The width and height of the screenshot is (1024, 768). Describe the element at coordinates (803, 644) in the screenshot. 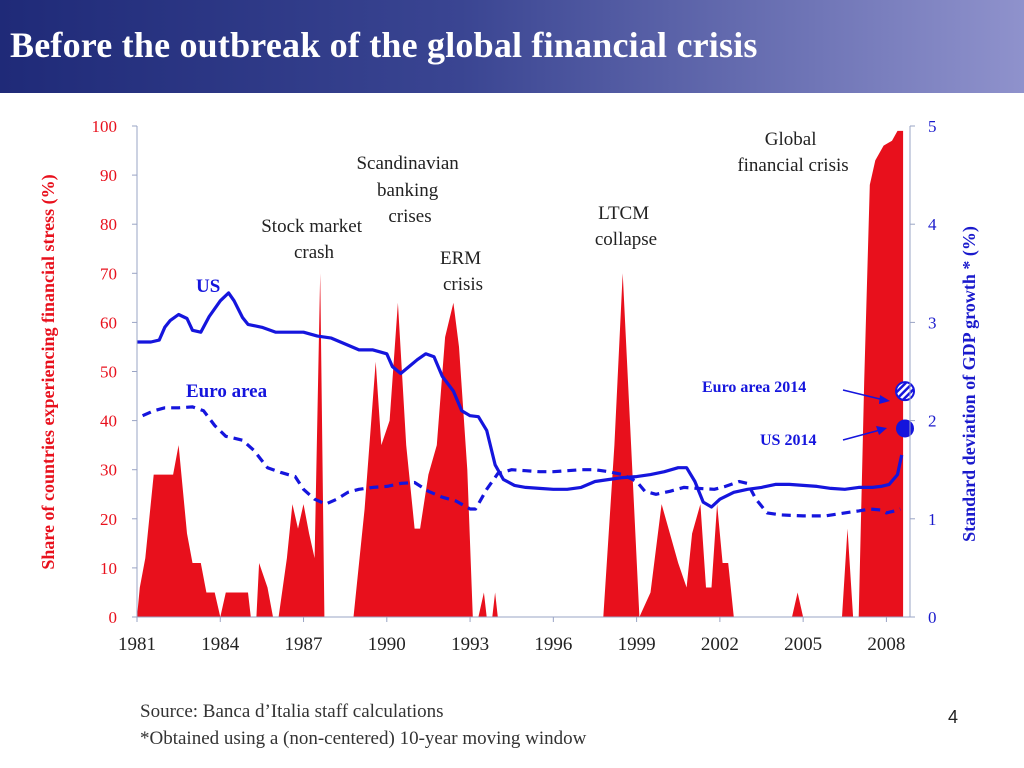

I see `x-tick-label: 2005` at that location.